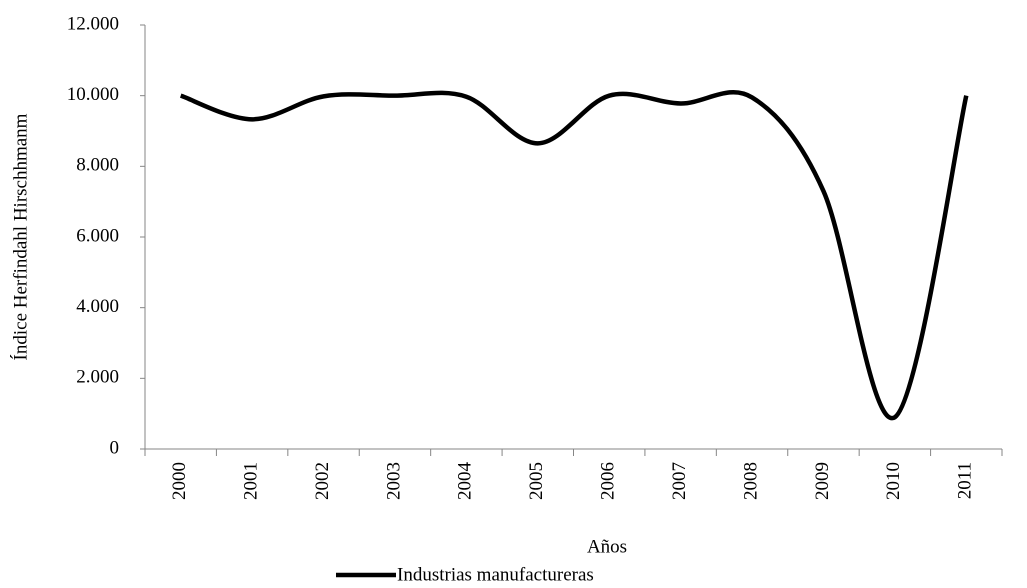  What do you see at coordinates (97, 306) in the screenshot?
I see `y-tick-label: 4.000` at bounding box center [97, 306].